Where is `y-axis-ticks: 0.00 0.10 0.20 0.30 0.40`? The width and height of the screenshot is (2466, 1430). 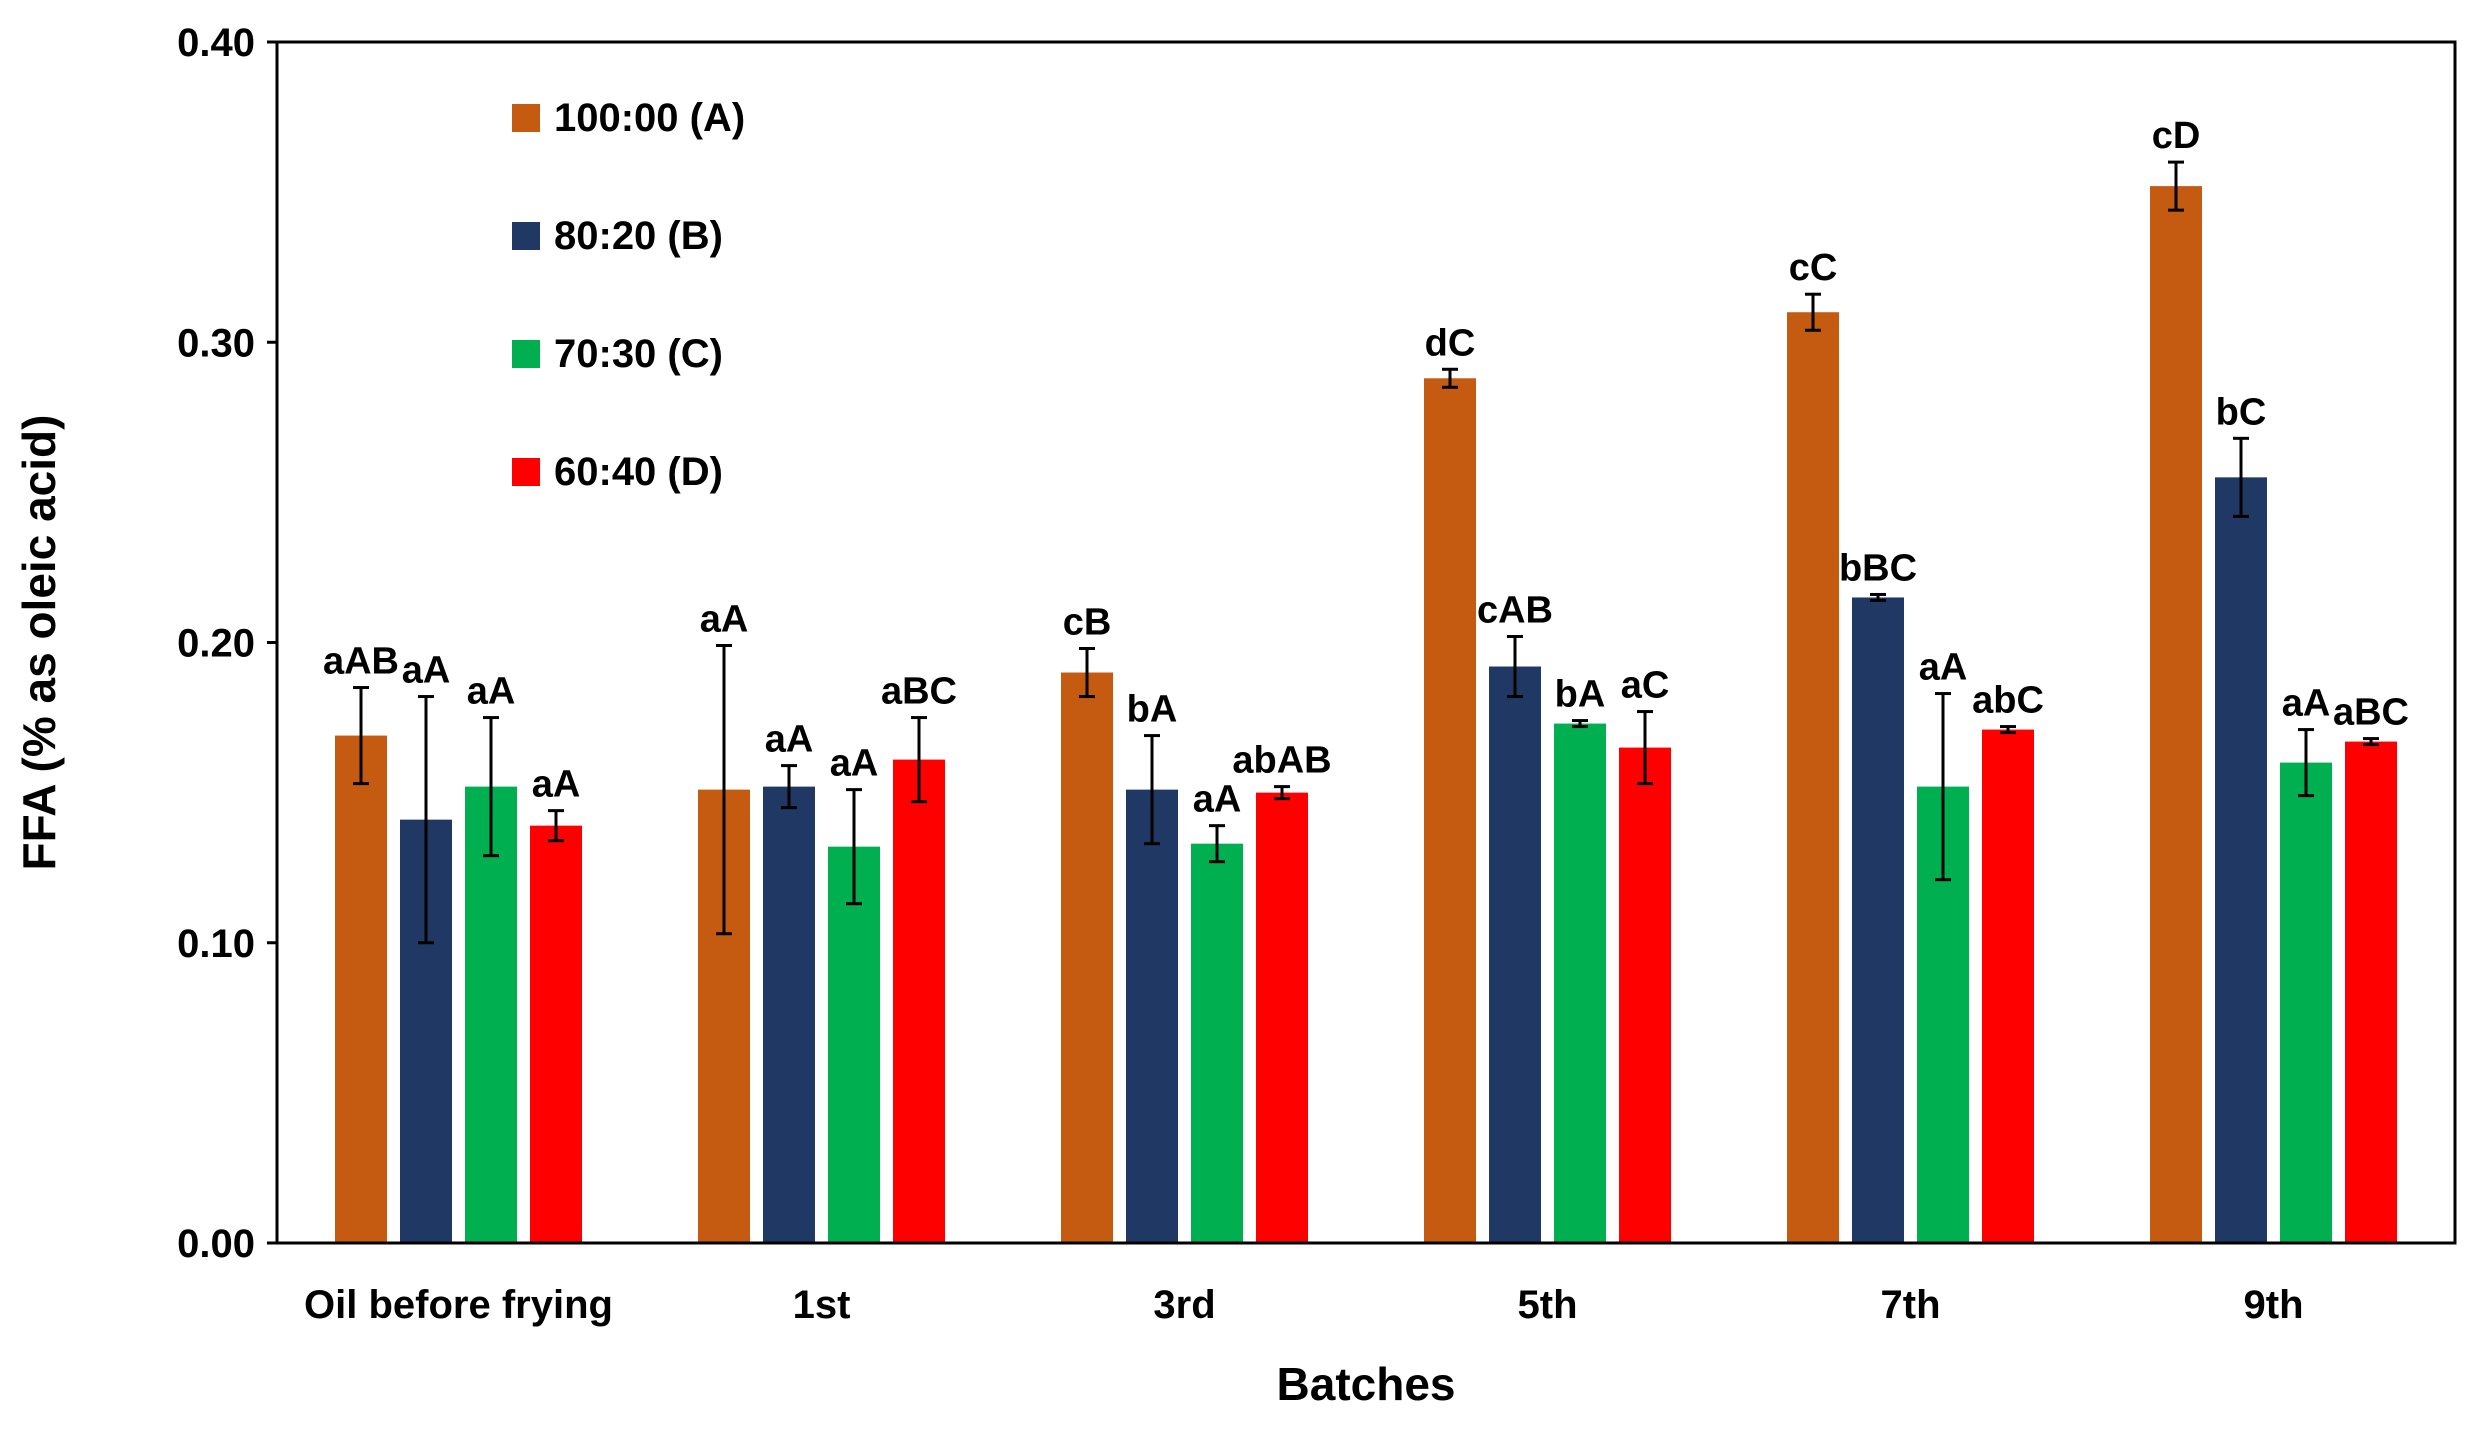 y-axis-ticks: 0.00 0.10 0.20 0.30 0.40 is located at coordinates (227, 643).